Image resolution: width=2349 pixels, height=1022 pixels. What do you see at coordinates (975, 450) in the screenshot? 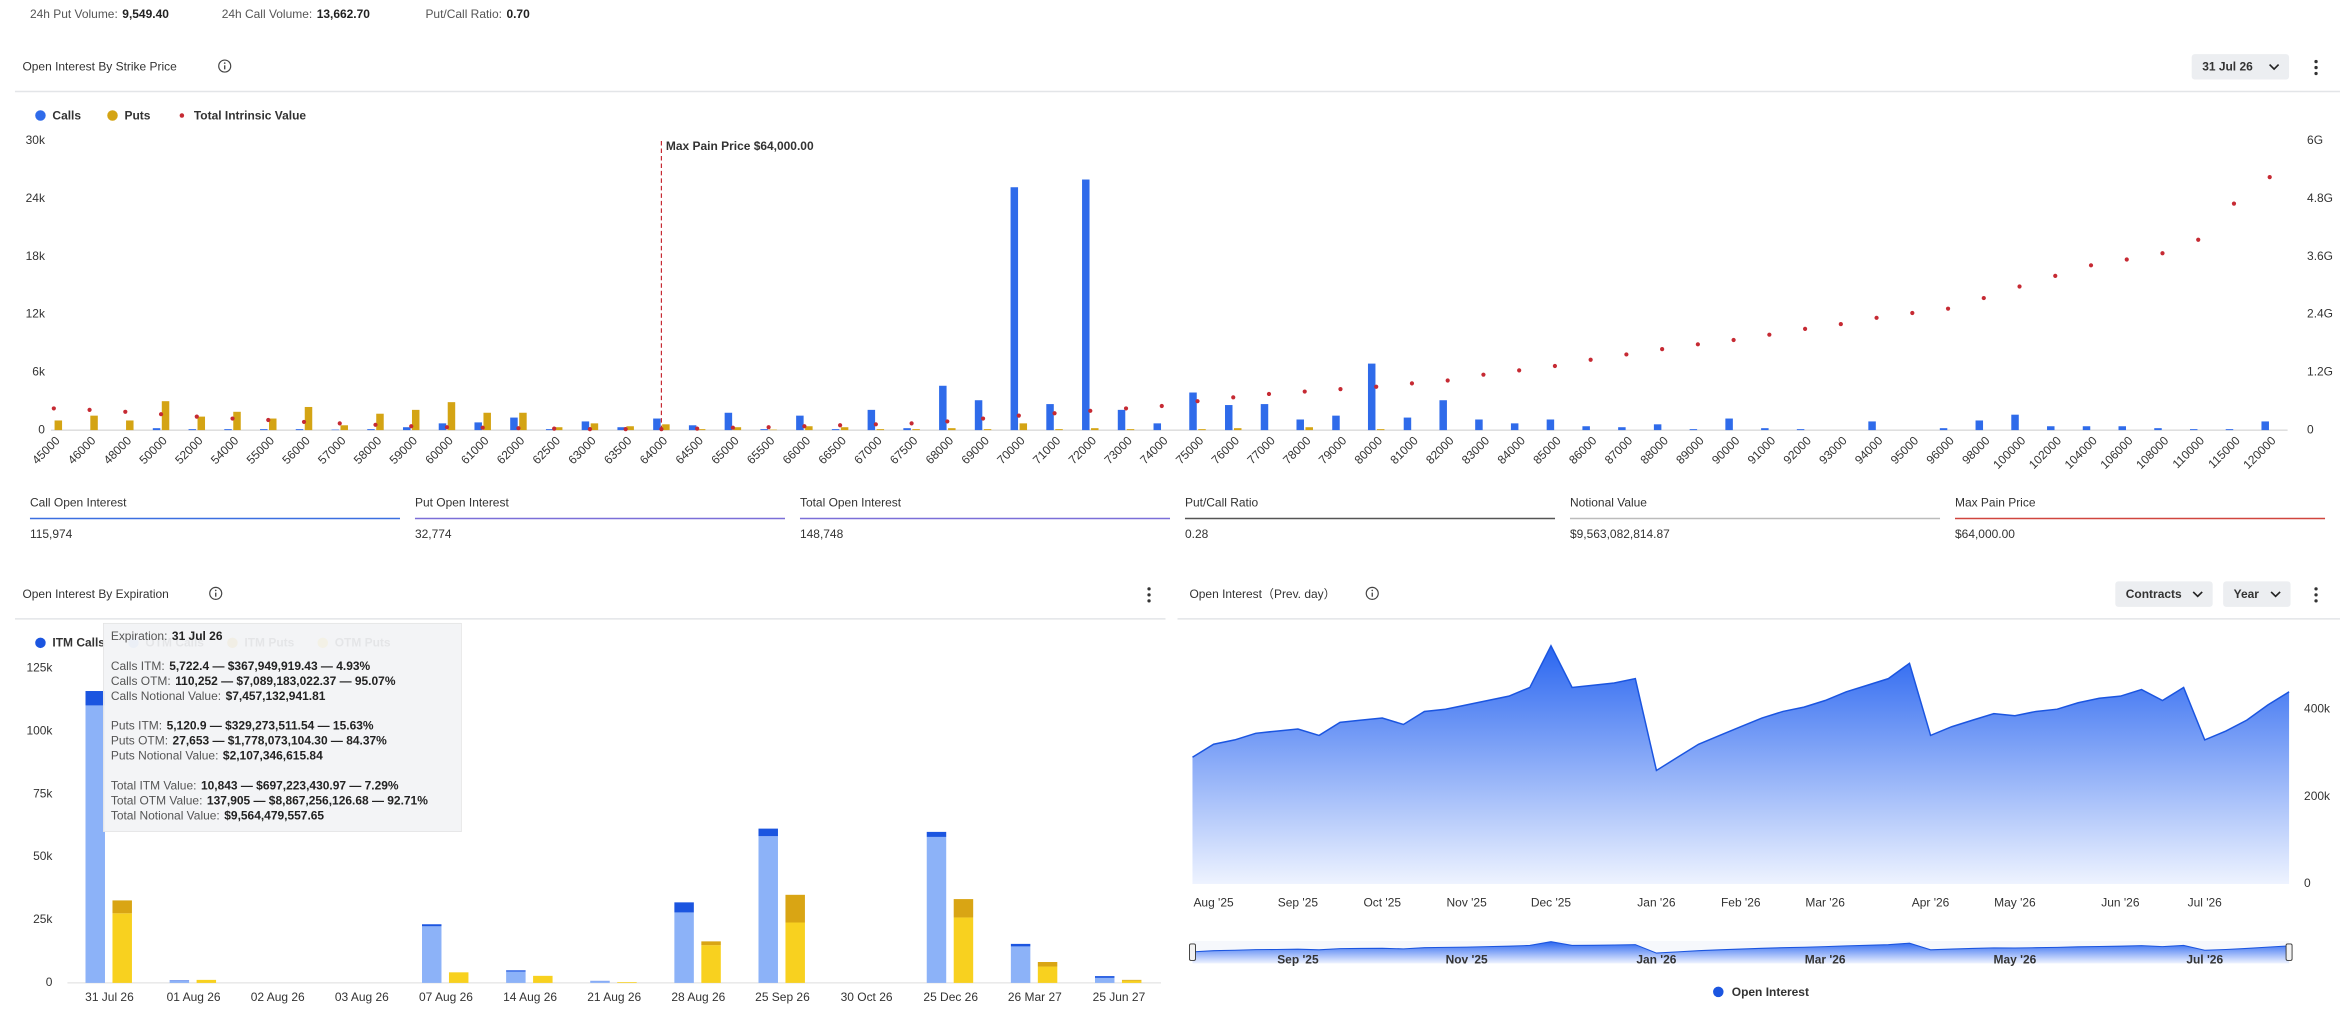
I see `x-tick-label: 69000` at bounding box center [975, 450].